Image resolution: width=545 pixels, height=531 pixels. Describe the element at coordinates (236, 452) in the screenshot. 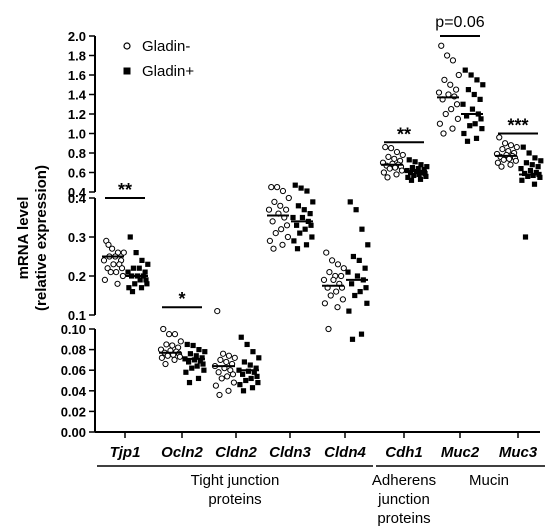

I see `category-label: Cldn2` at that location.